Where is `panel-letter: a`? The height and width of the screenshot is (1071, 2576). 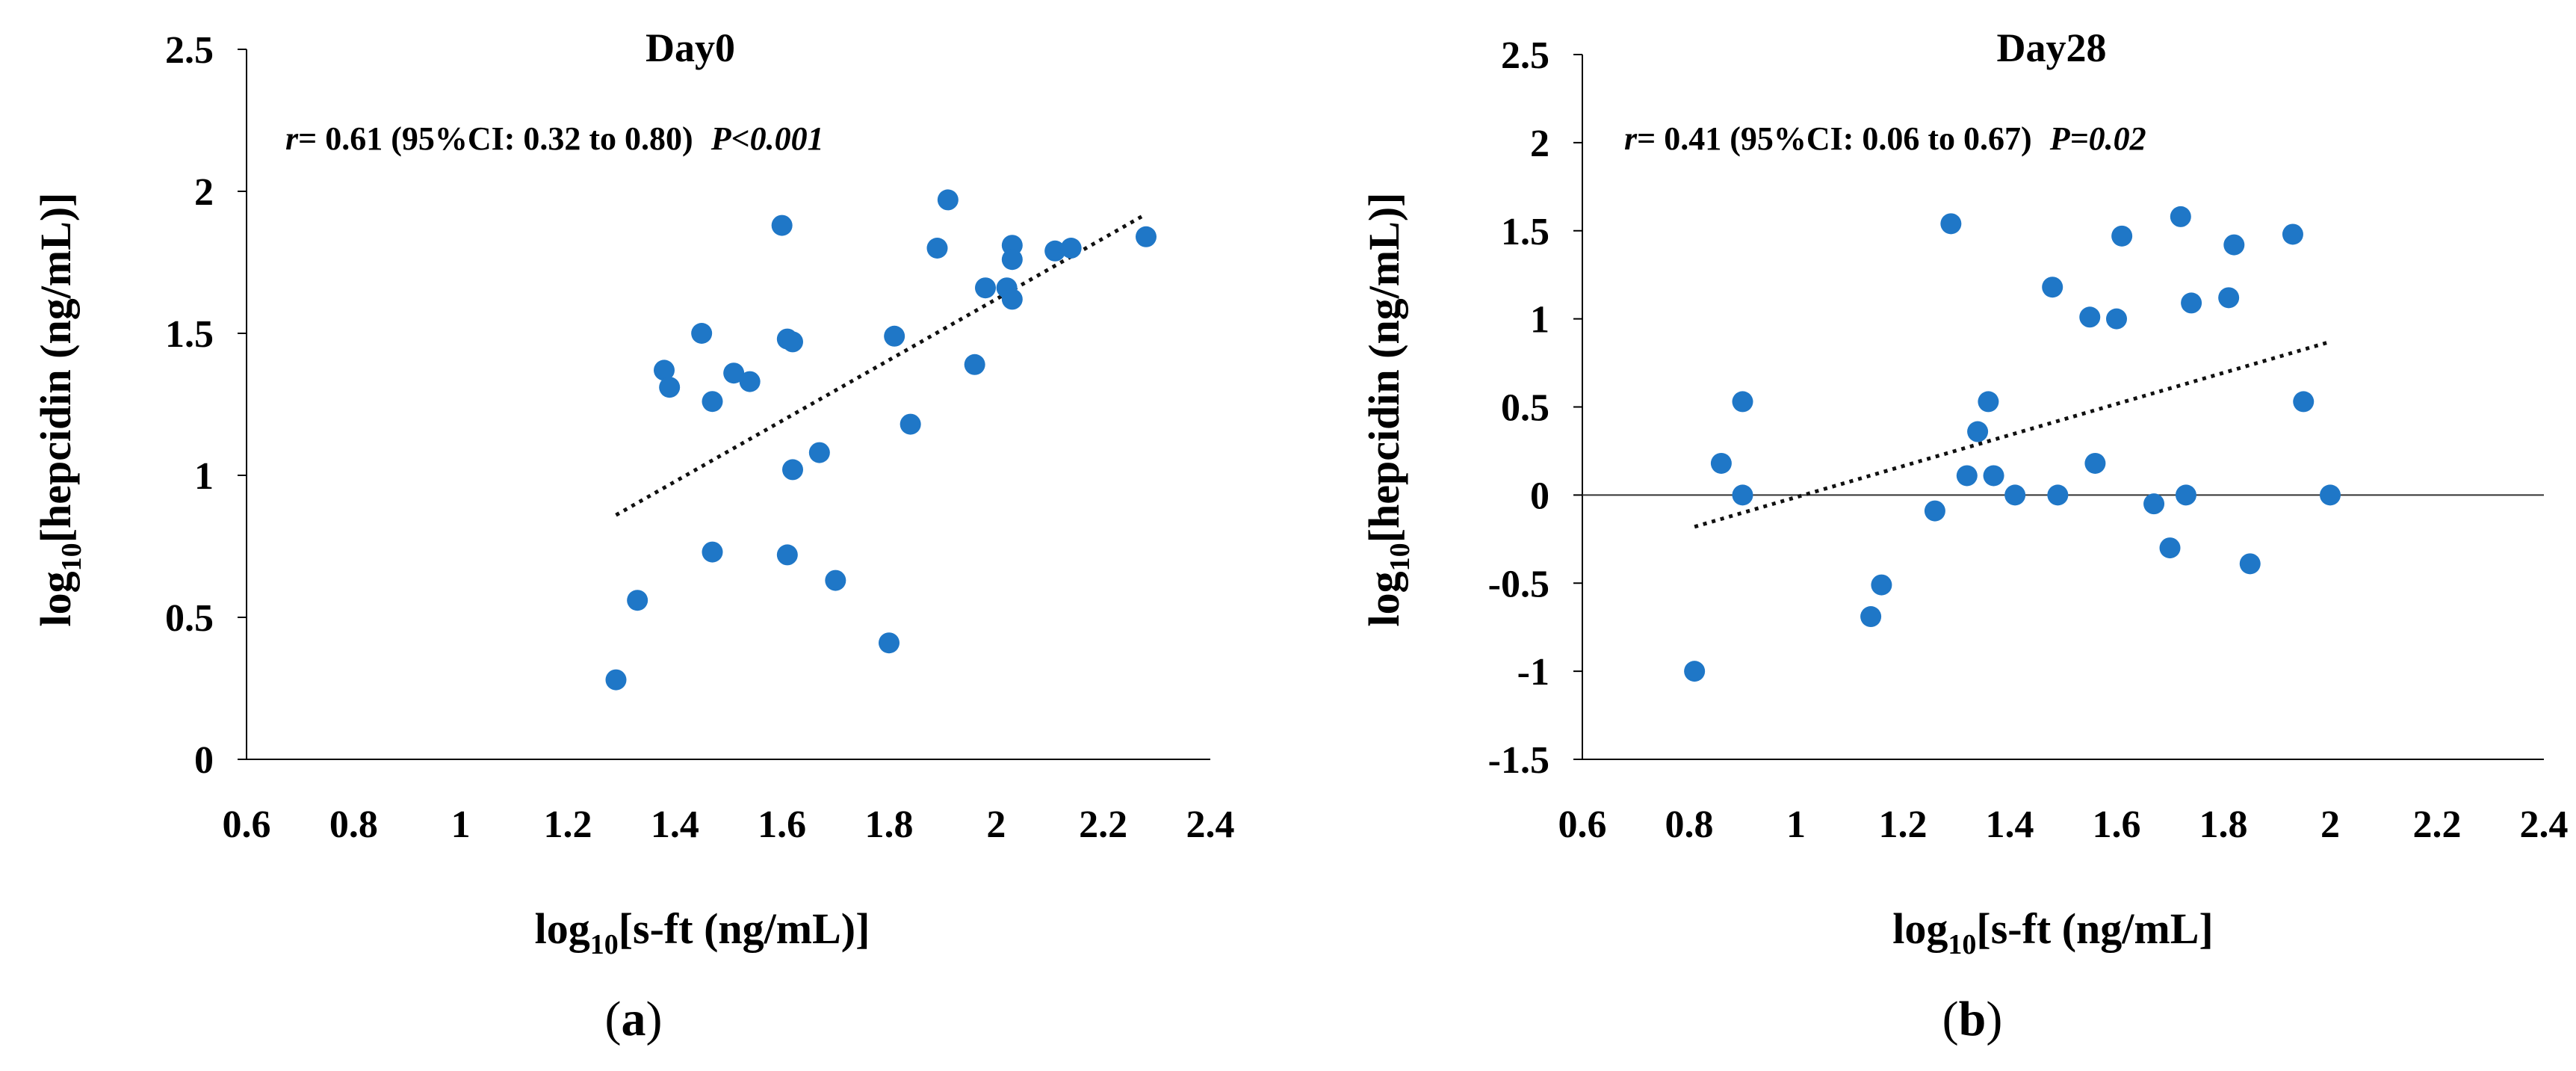
panel-letter: a is located at coordinates (634, 1019).